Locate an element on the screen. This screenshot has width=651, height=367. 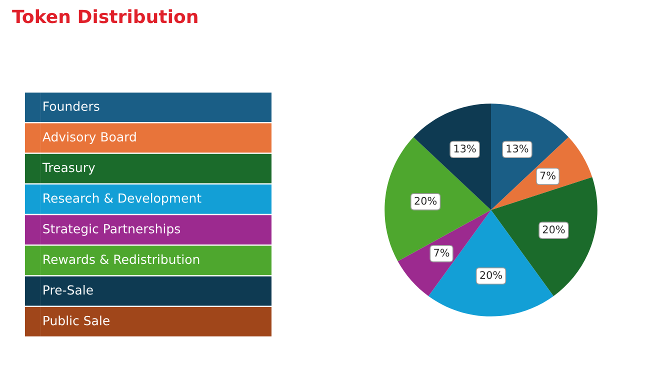
legend-label: Advisory Board is located at coordinates (89, 138).